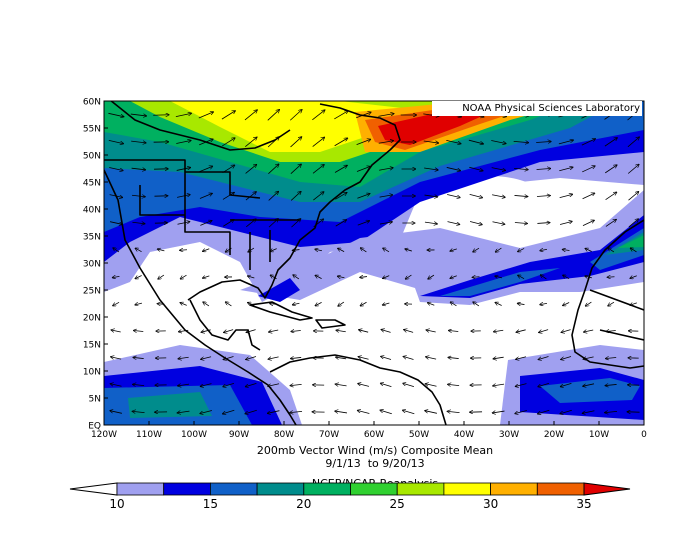 The width and height of the screenshot is (700, 546). I want to click on lon-label: 110W, so click(149, 435).